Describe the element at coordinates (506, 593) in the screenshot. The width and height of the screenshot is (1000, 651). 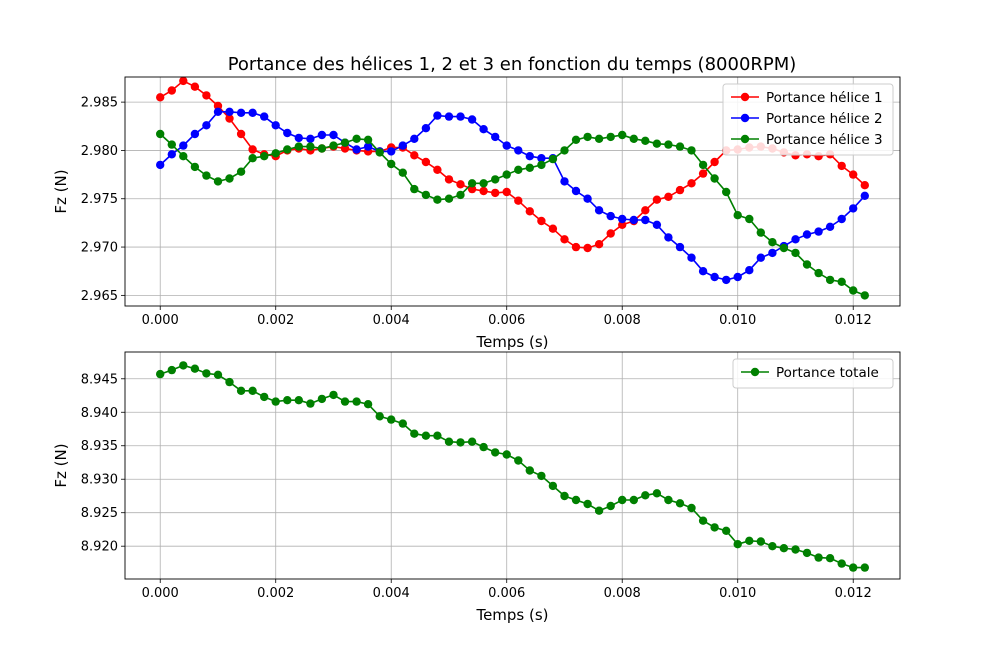
I see `x-tick-label: 0.006` at that location.